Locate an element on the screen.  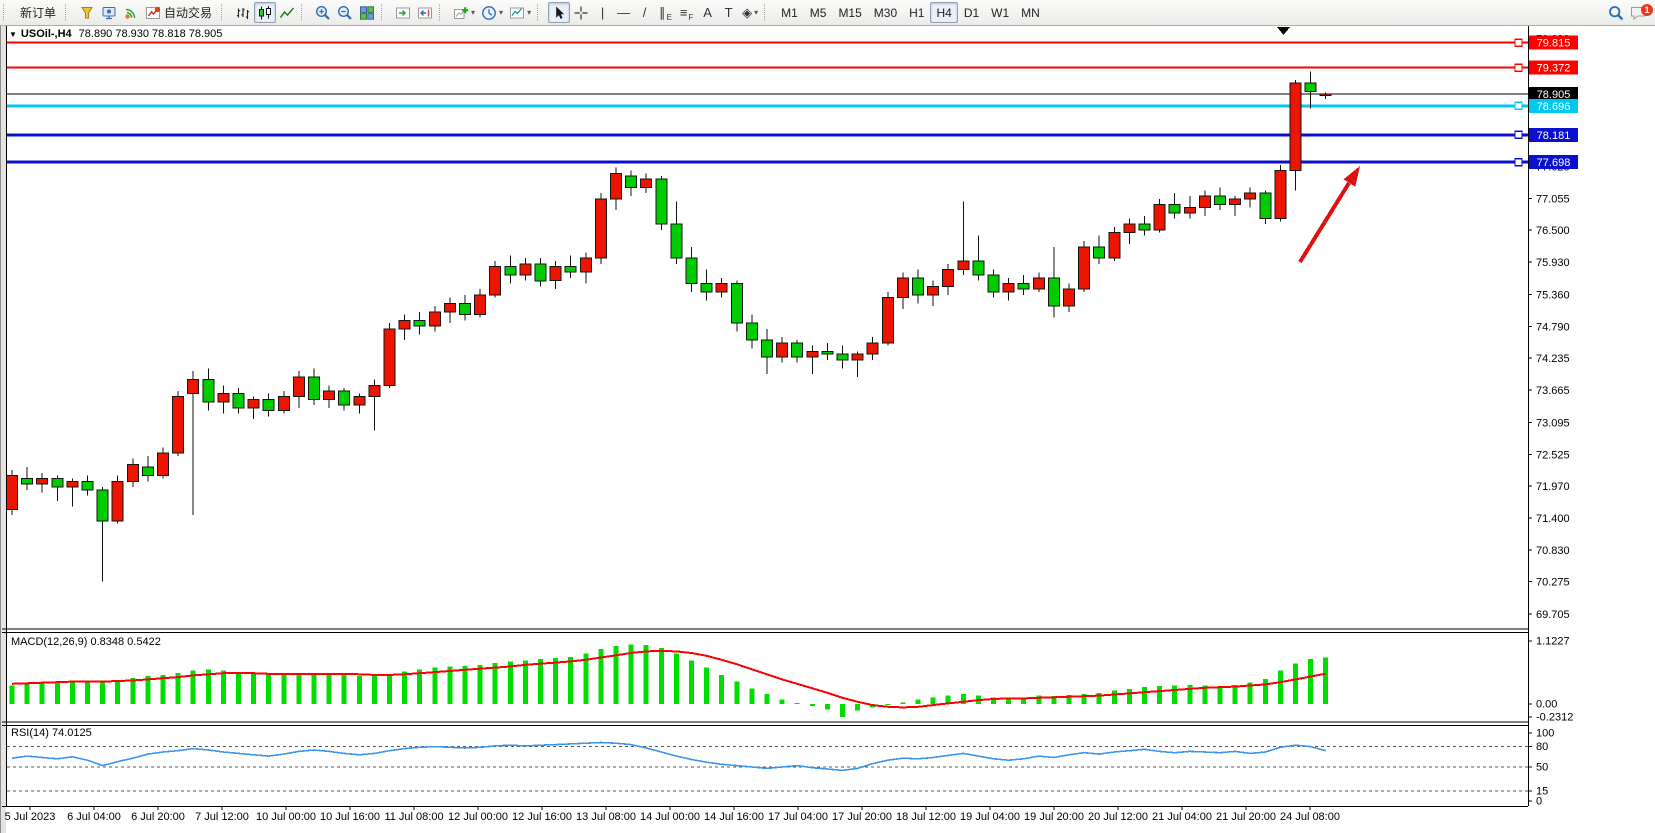
price-tag-79.815: 79.815 is located at coordinates (1553, 42).